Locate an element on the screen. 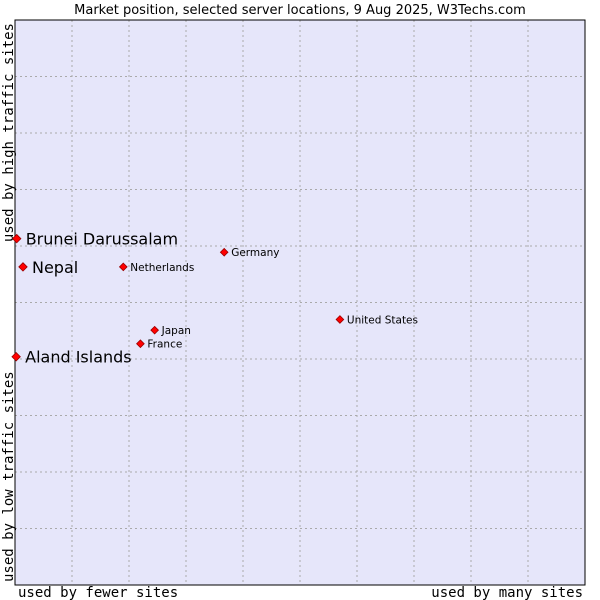 Image resolution: width=600 pixels, height=600 pixels. point-label-japan: Japan is located at coordinates (176, 331).